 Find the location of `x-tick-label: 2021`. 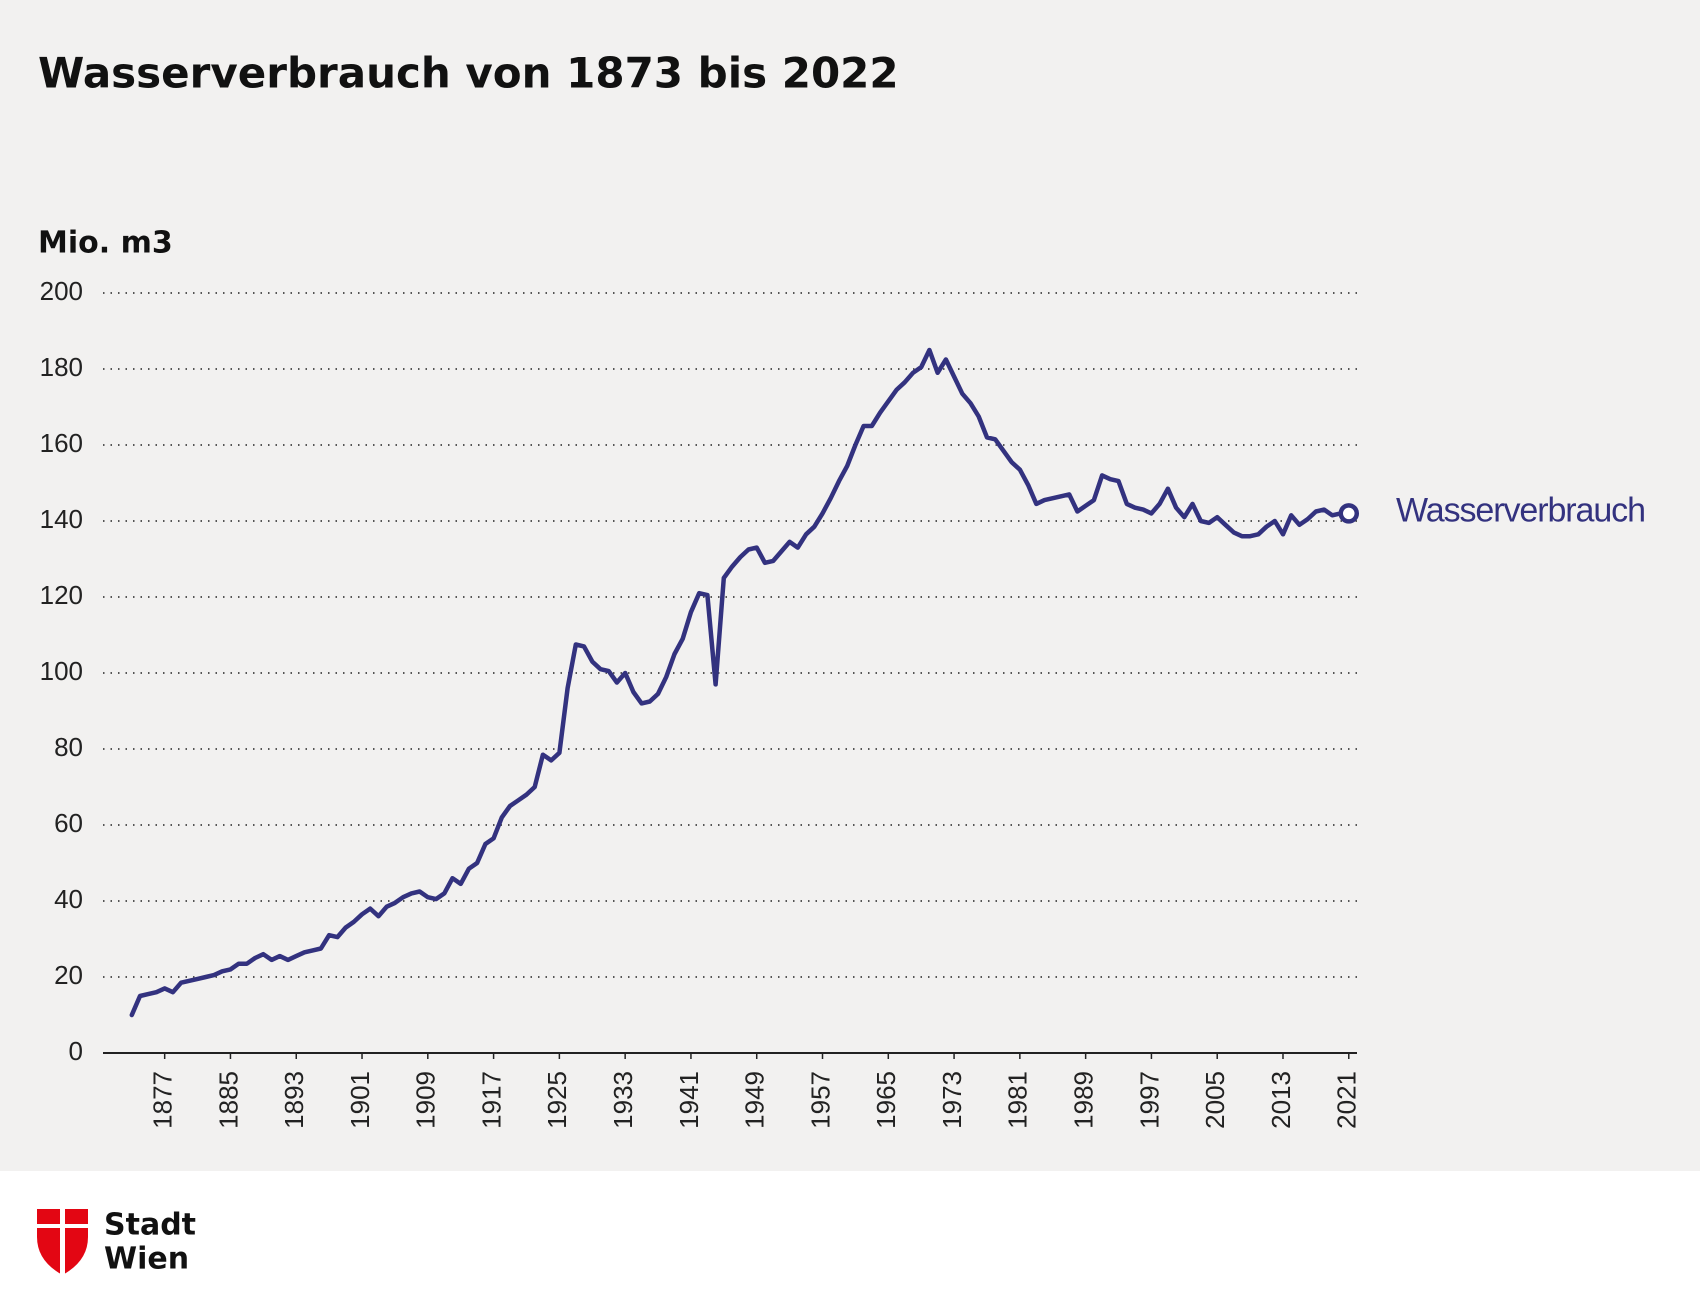

x-tick-label: 2021 is located at coordinates (1347, 1100).